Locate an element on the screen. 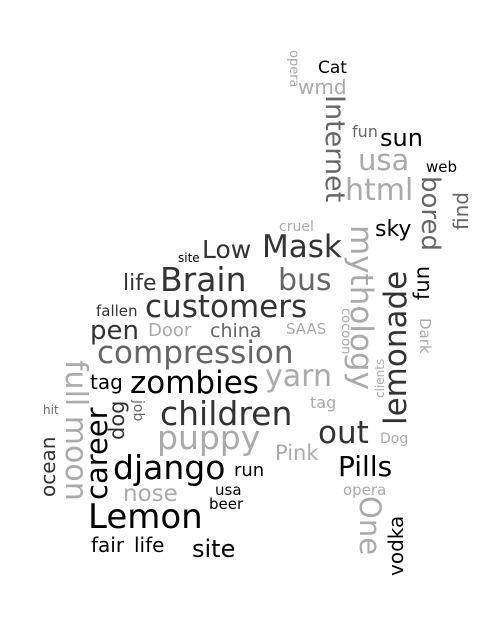 The width and height of the screenshot is (500, 636). word-job: job is located at coordinates (138, 411).